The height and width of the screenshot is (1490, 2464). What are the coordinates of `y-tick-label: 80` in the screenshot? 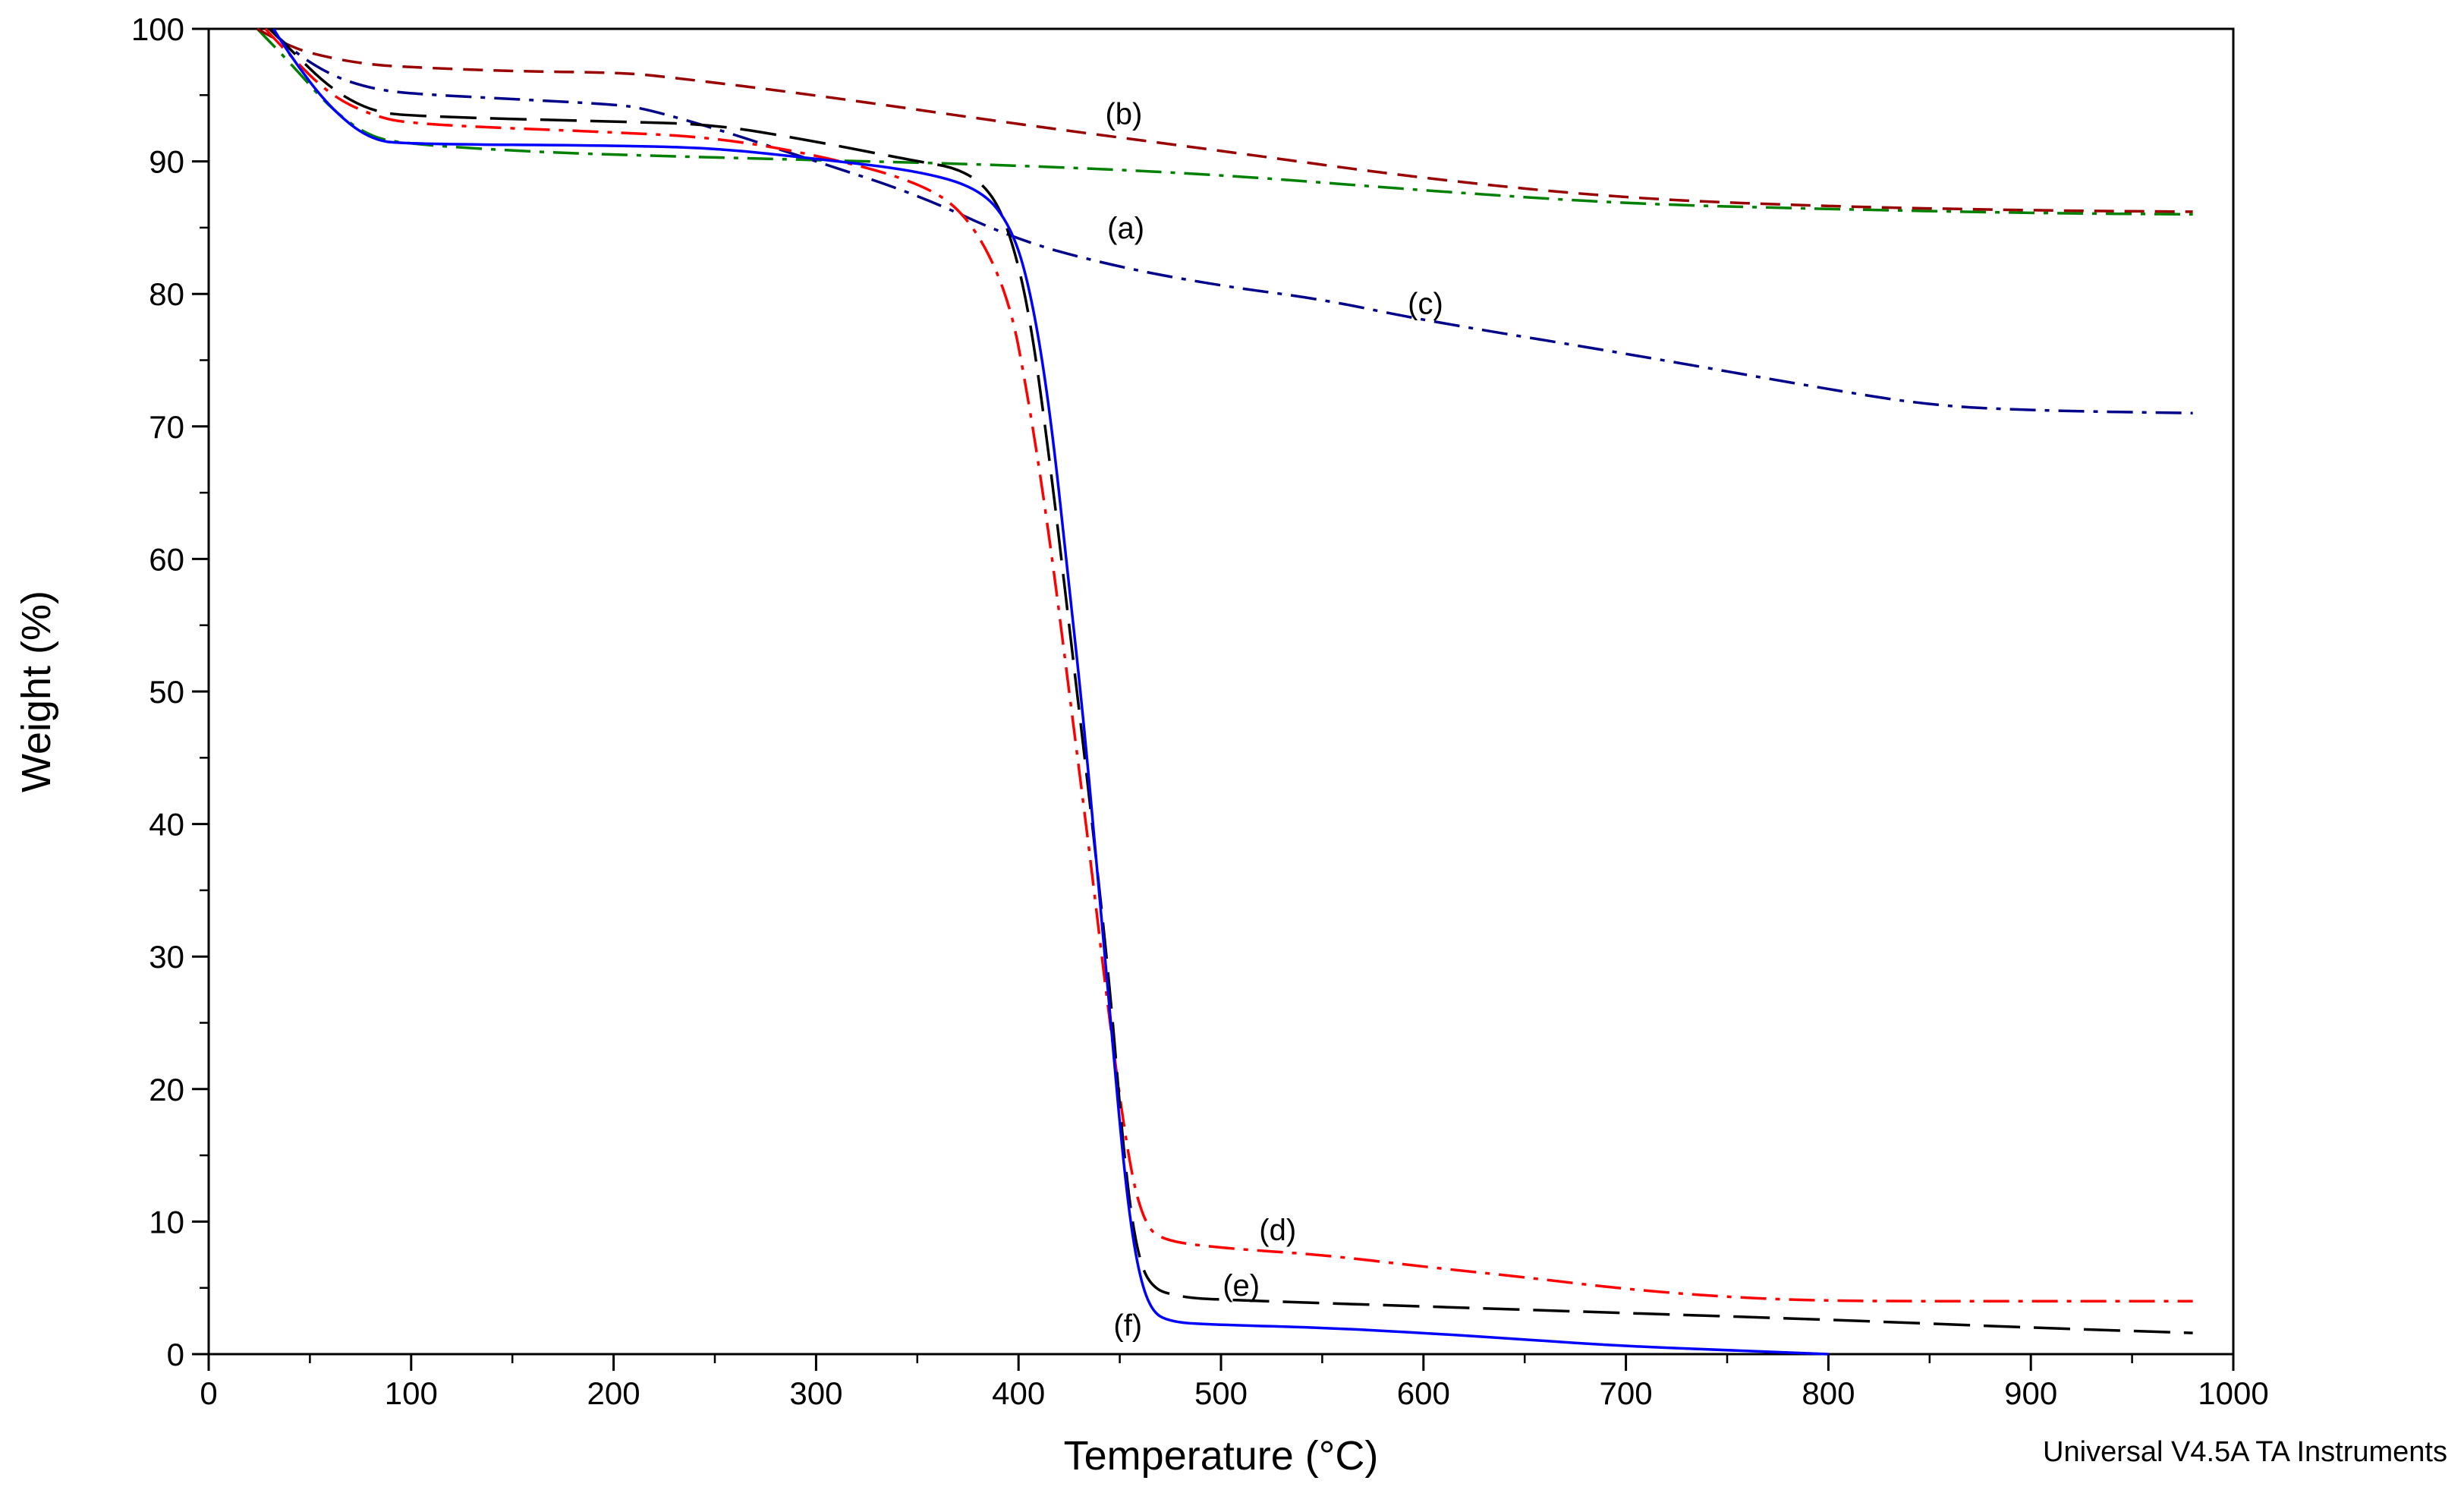 It's located at (166, 294).